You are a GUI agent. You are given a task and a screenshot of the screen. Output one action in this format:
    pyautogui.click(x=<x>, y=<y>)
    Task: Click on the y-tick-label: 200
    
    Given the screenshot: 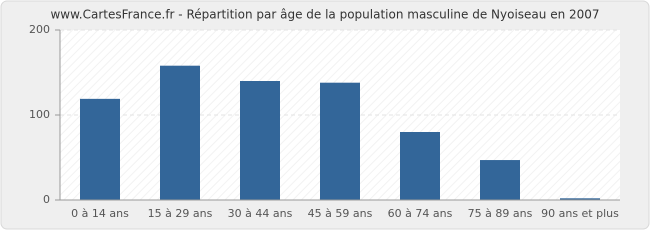 What is the action you would take?
    pyautogui.click(x=39, y=29)
    